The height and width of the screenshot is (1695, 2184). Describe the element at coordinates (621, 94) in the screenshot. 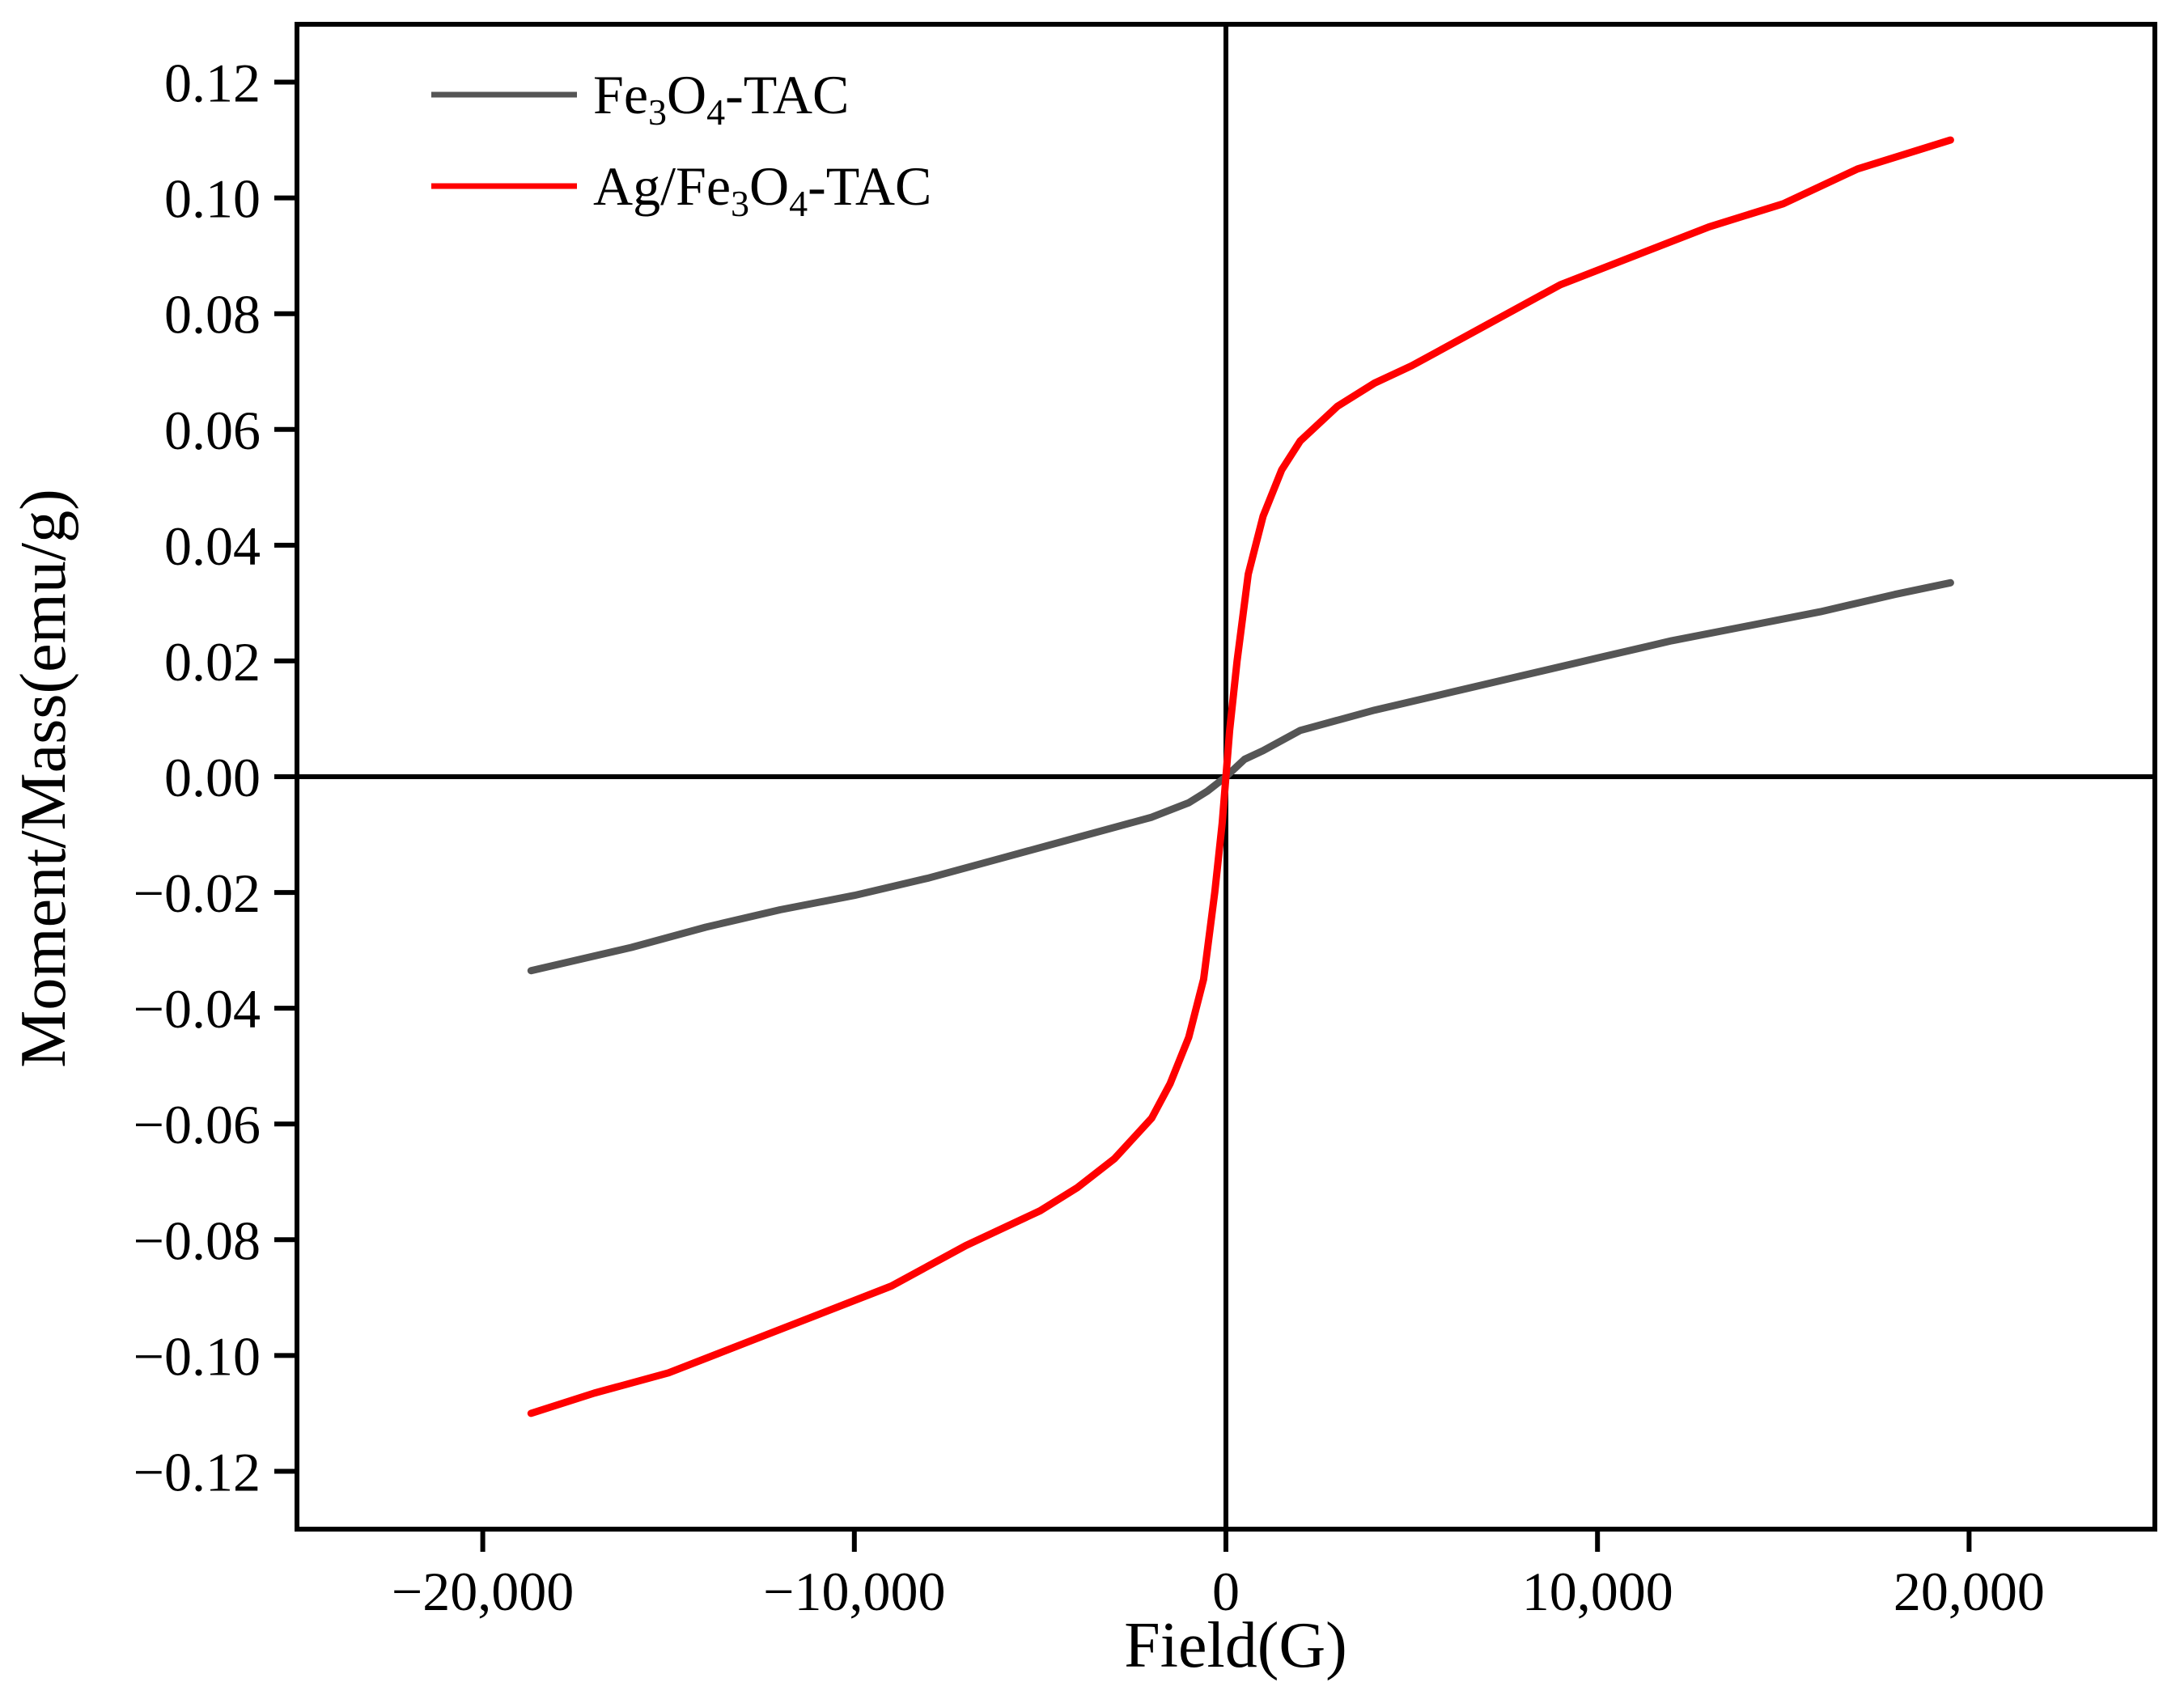

I see `legend-part: Fe` at that location.